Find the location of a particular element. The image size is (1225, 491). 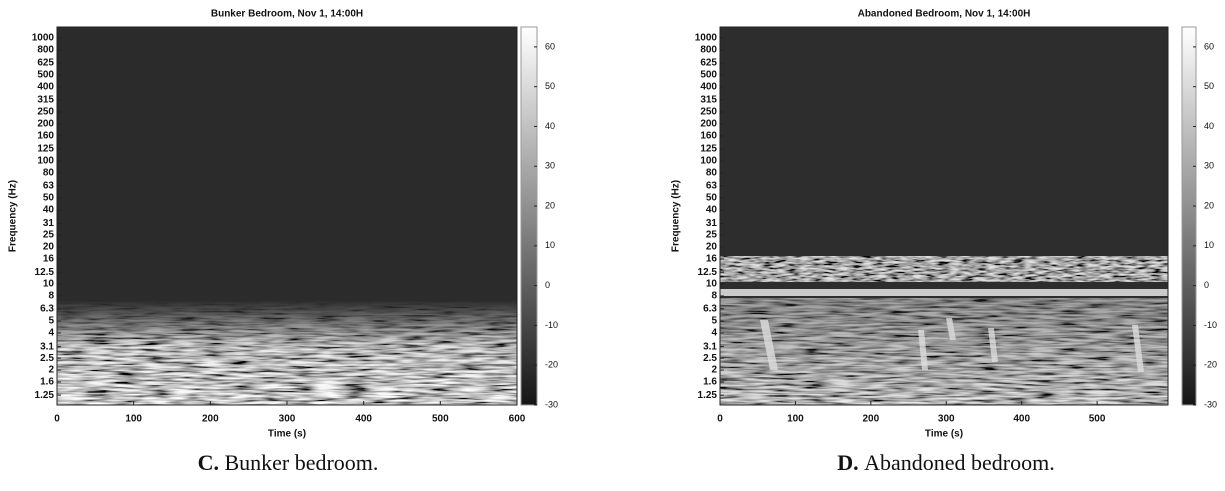

y-tick-label: 31 is located at coordinates (49, 223).